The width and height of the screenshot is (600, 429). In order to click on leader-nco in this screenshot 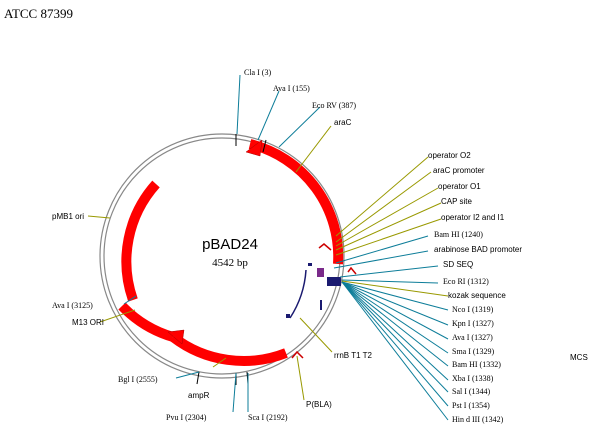, I will do `click(395, 296)`.